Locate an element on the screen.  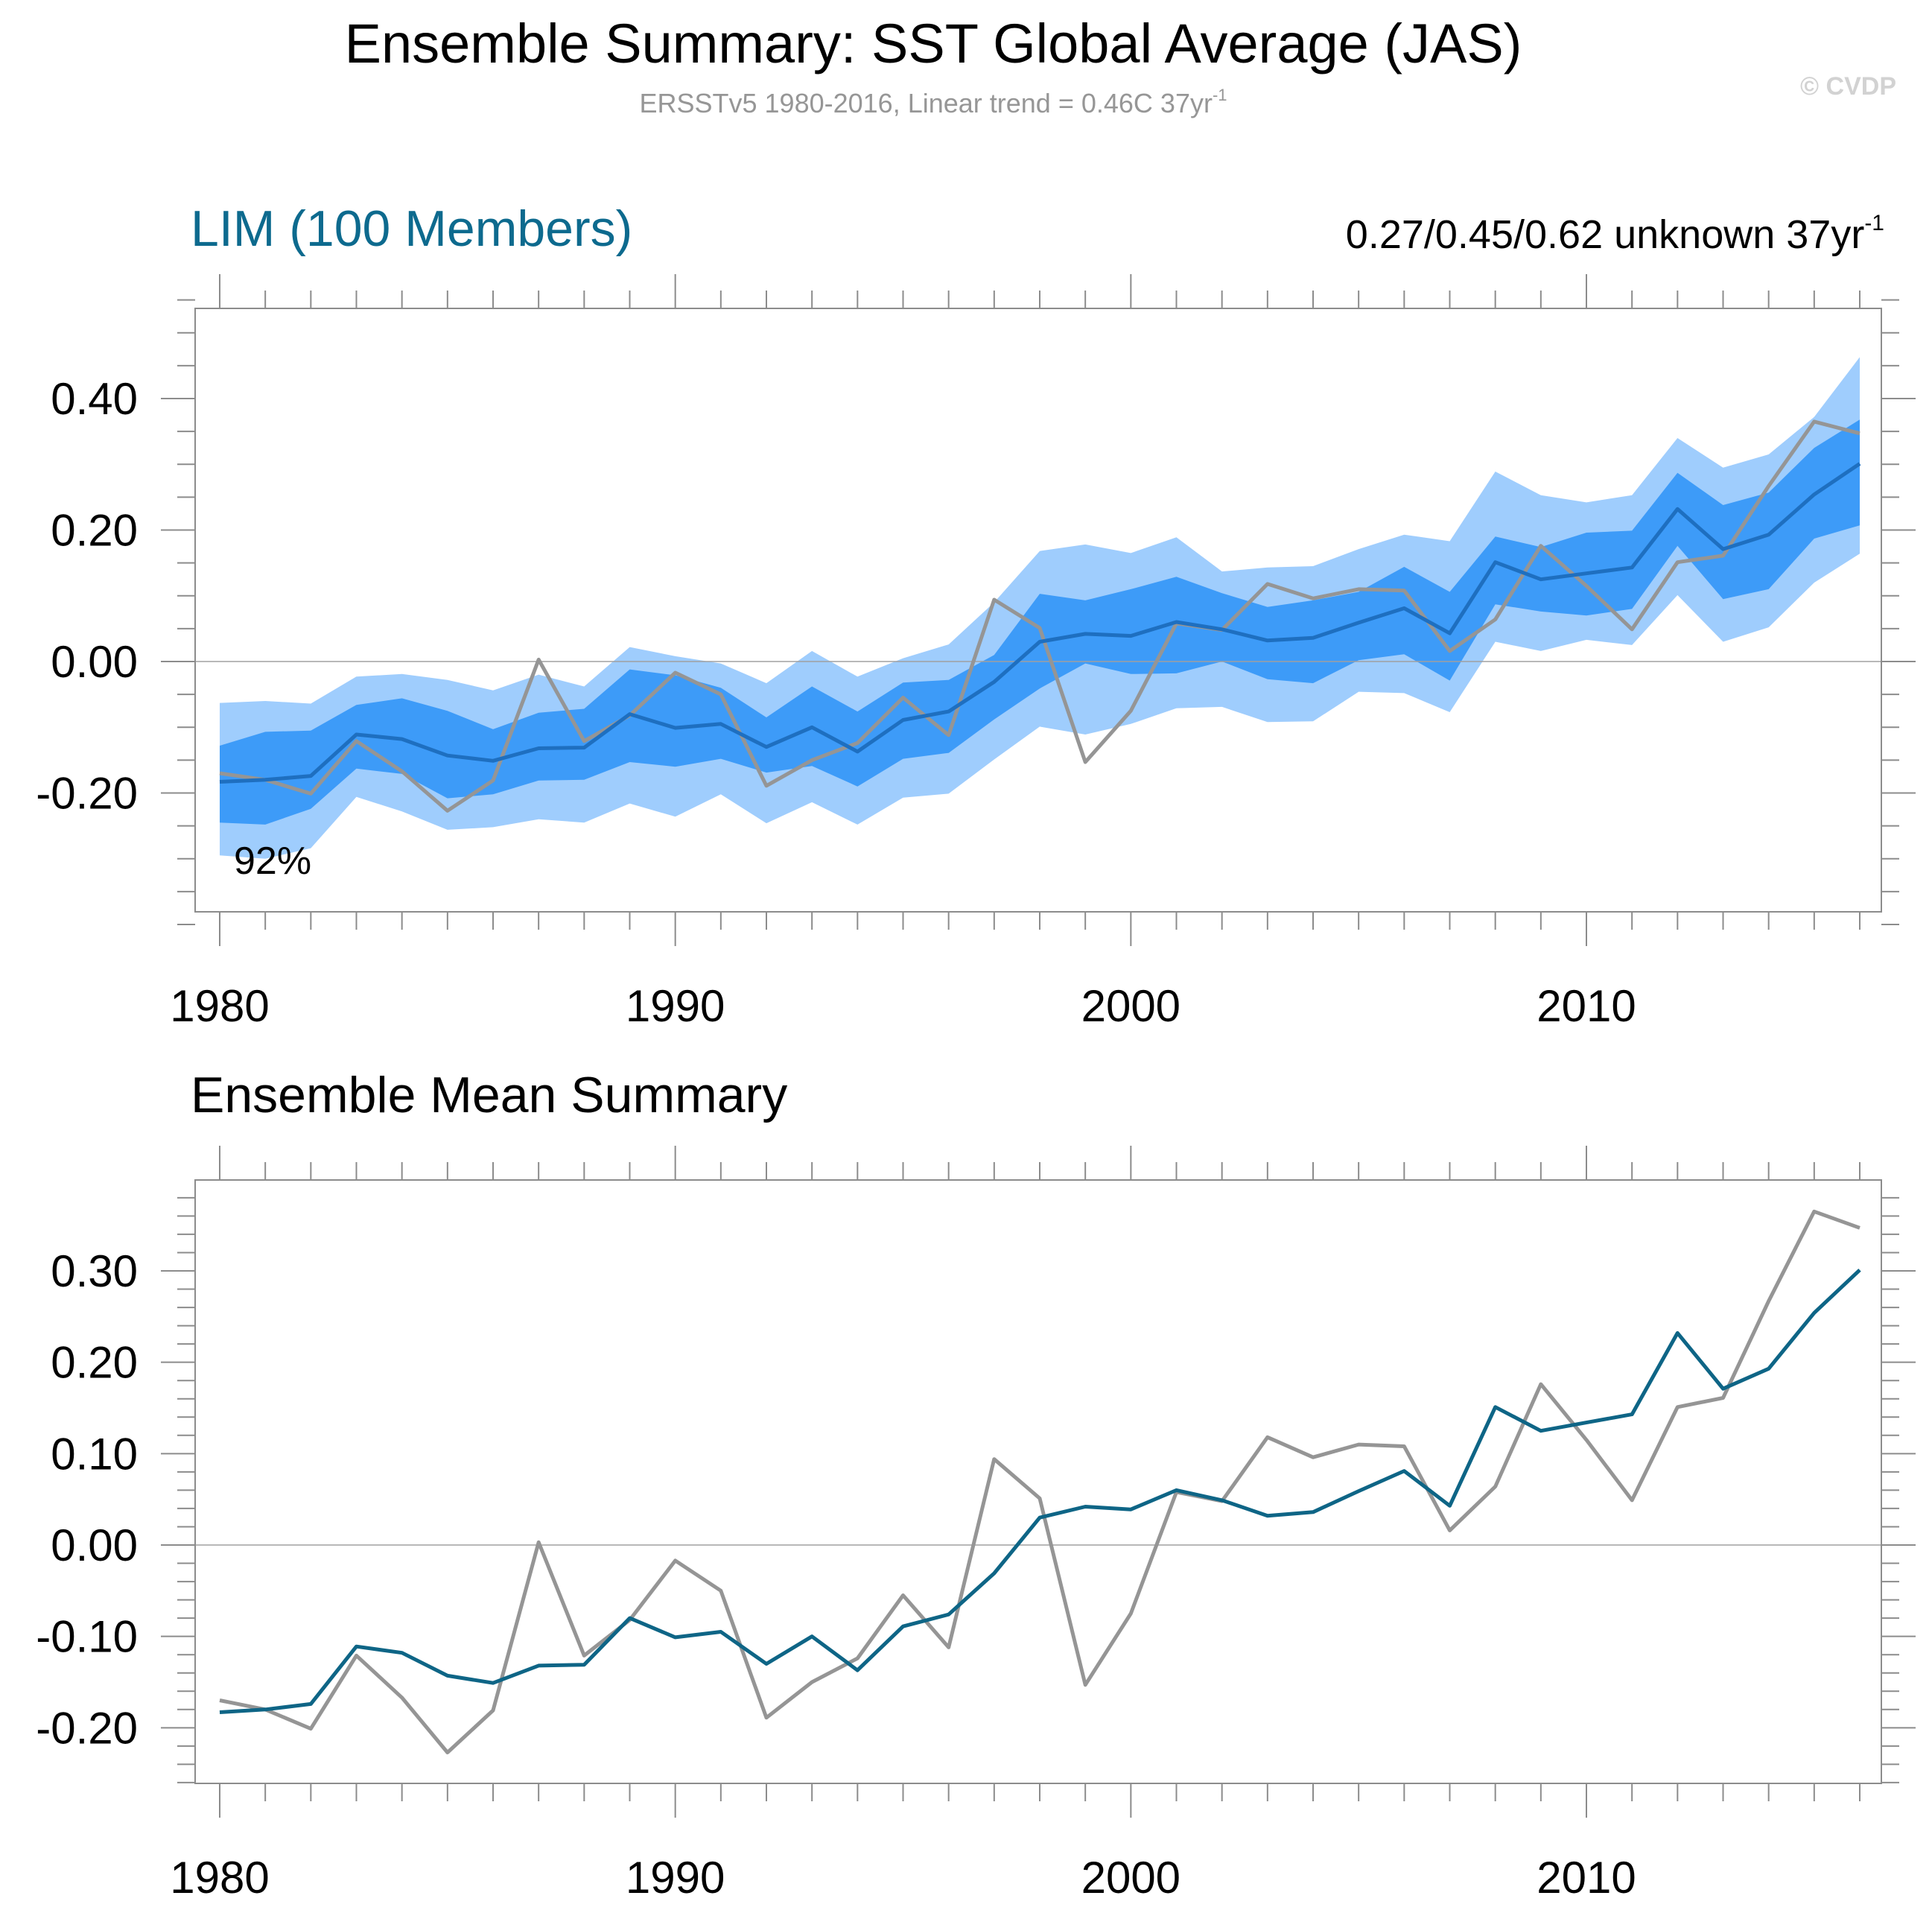
y-tick-label: 0.10 is located at coordinates (95, 1454).